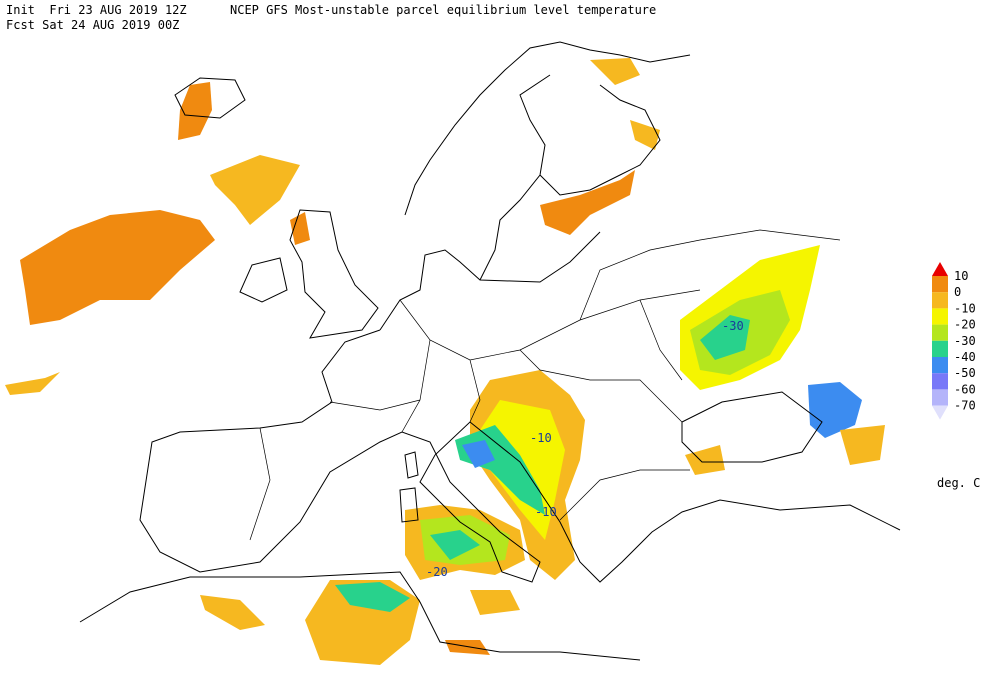  Describe the element at coordinates (360, 616) in the screenshot. I see `coast-africa` at that location.